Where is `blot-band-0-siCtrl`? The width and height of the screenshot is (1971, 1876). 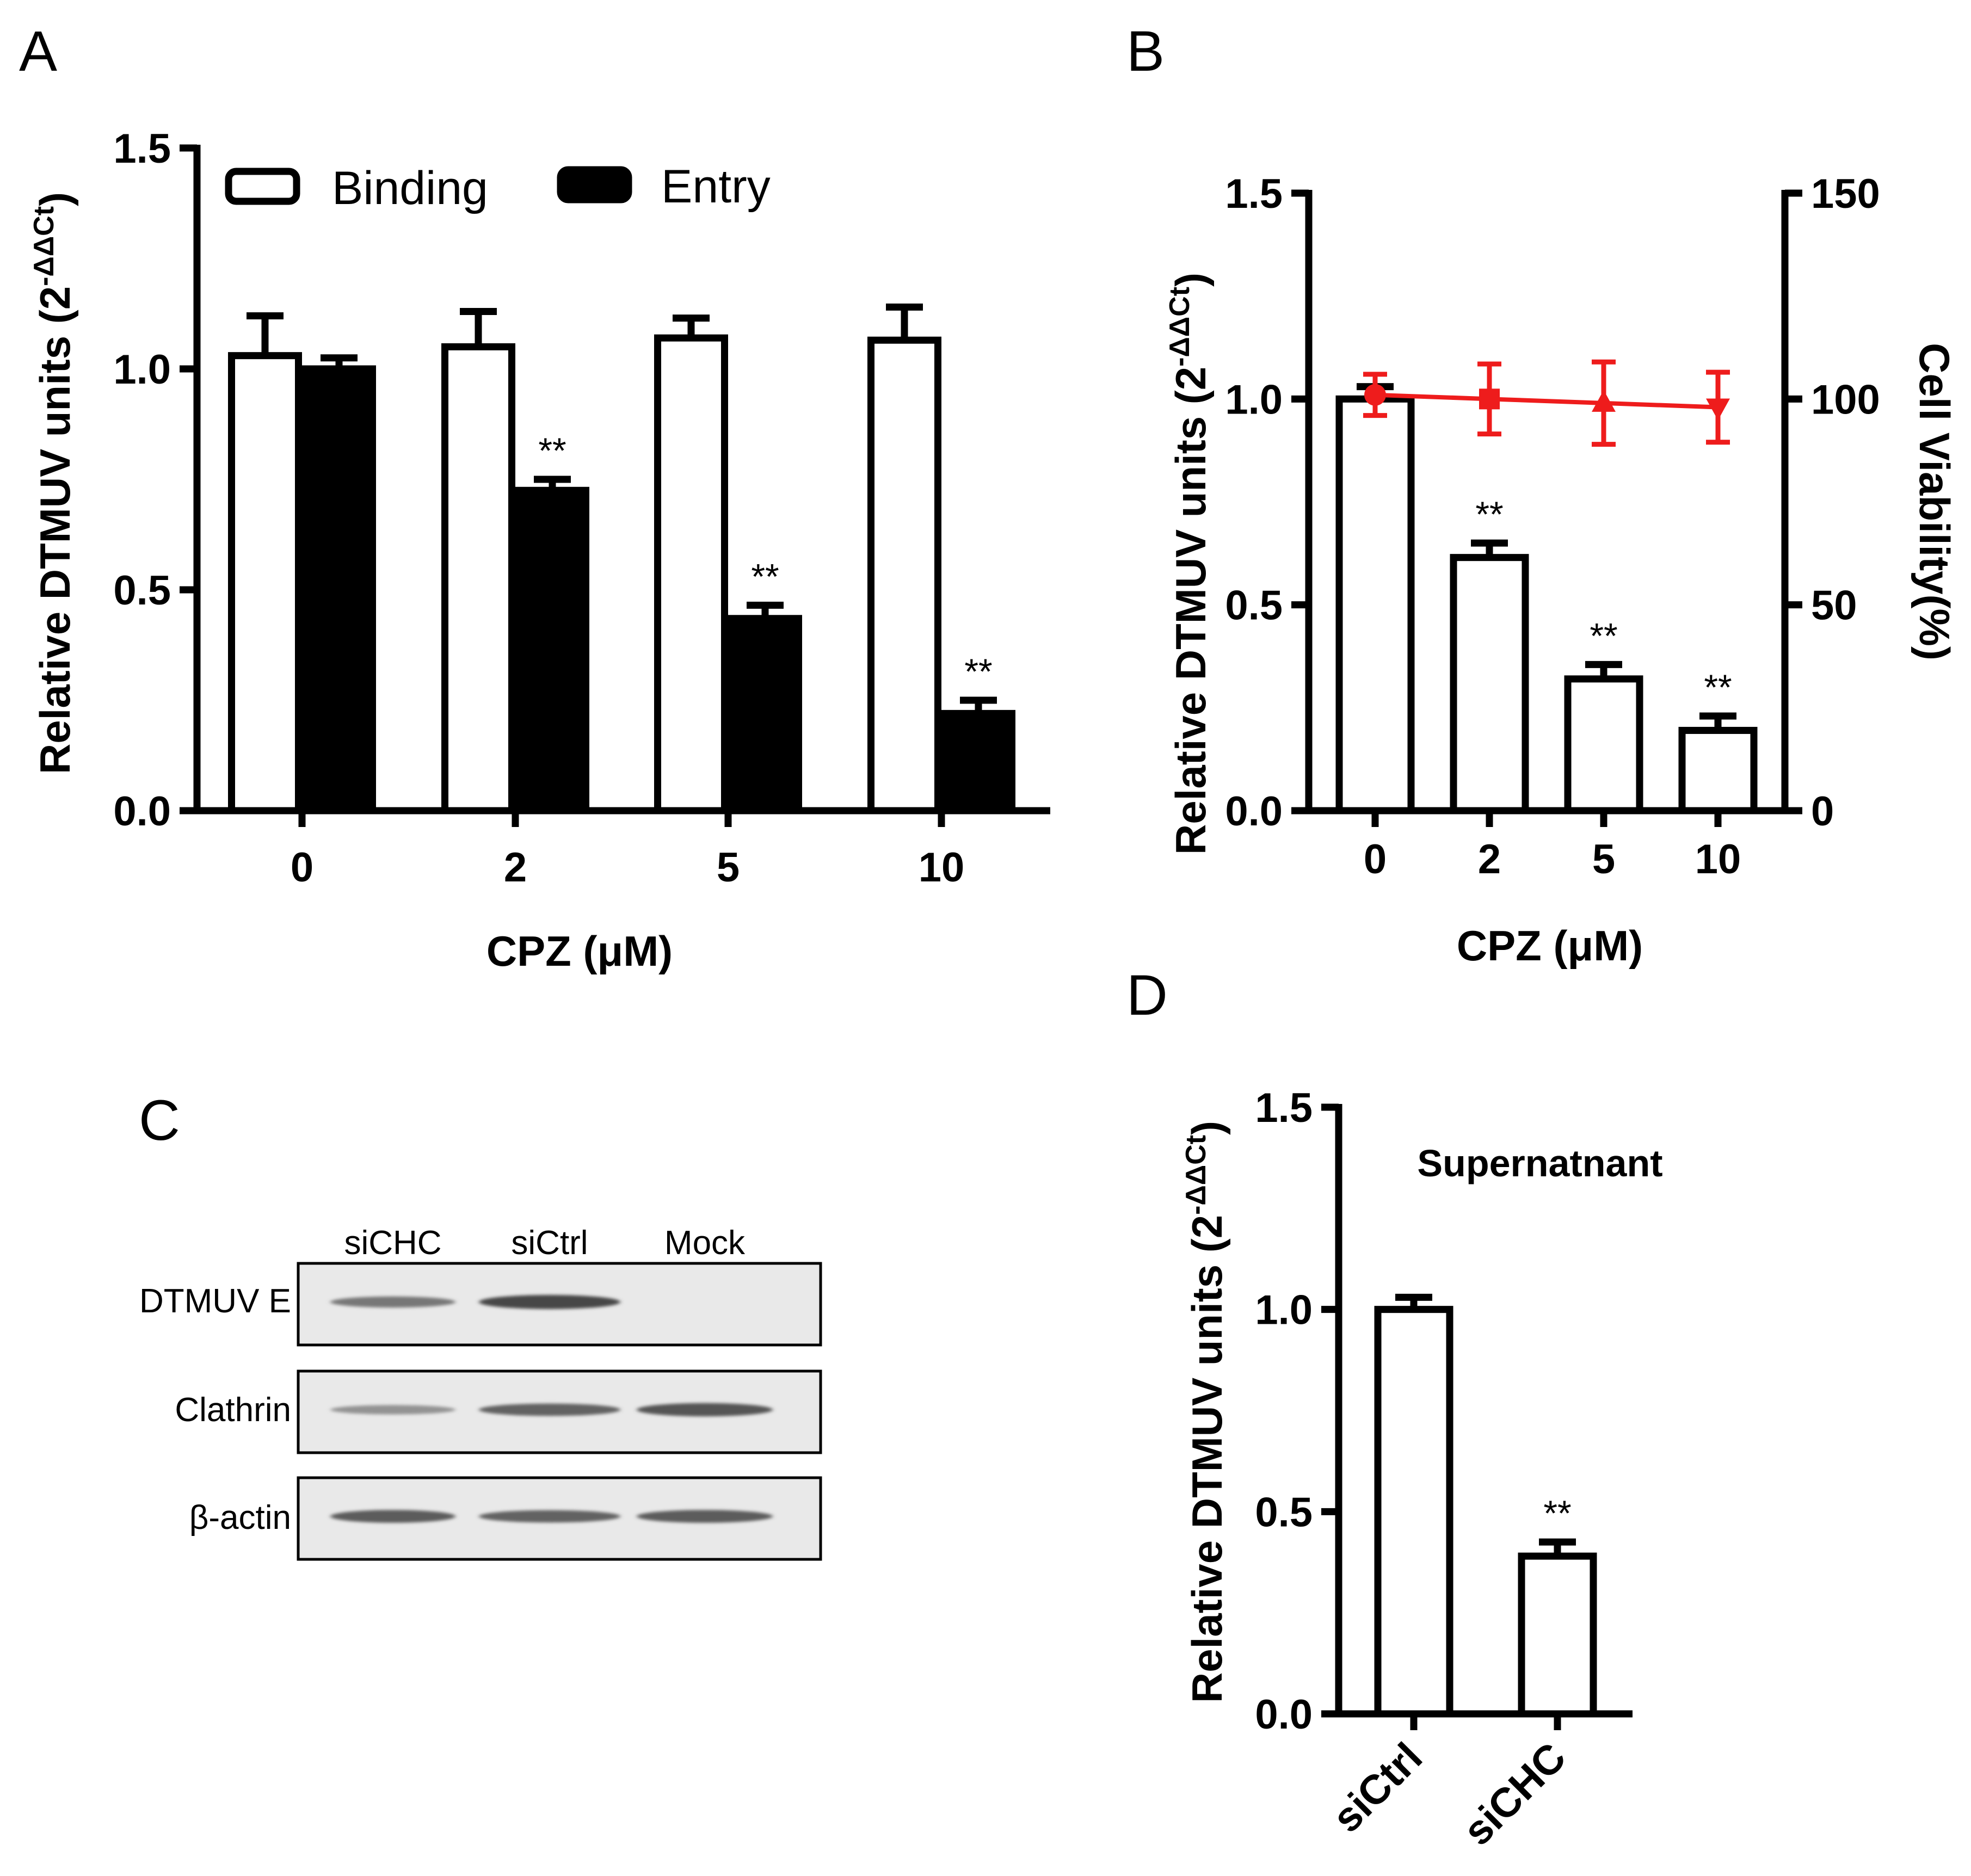 blot-band-0-siCtrl is located at coordinates (549, 1302).